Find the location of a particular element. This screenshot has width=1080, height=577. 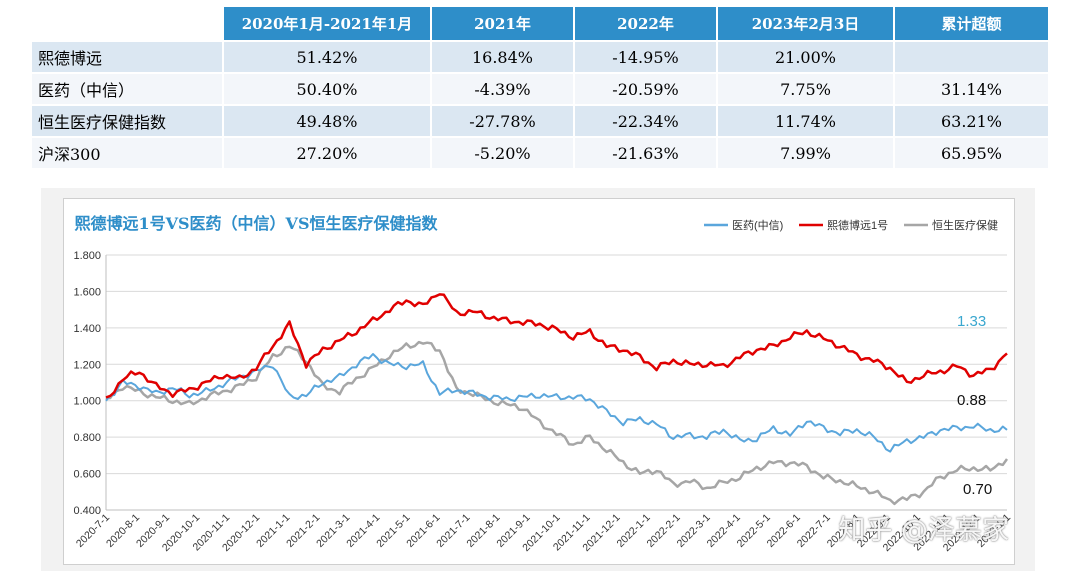

cell is located at coordinates (971, 57).